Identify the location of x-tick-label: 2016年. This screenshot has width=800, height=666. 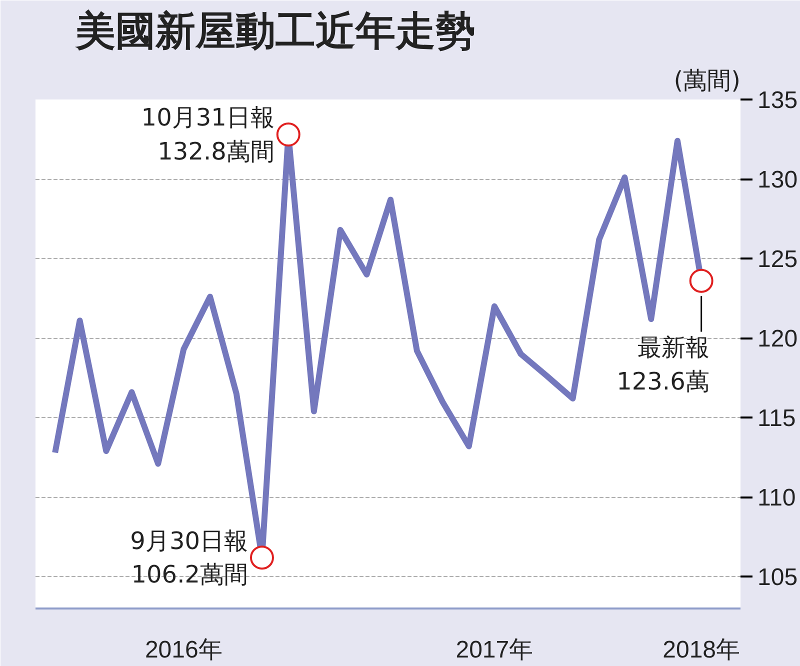
(183, 650).